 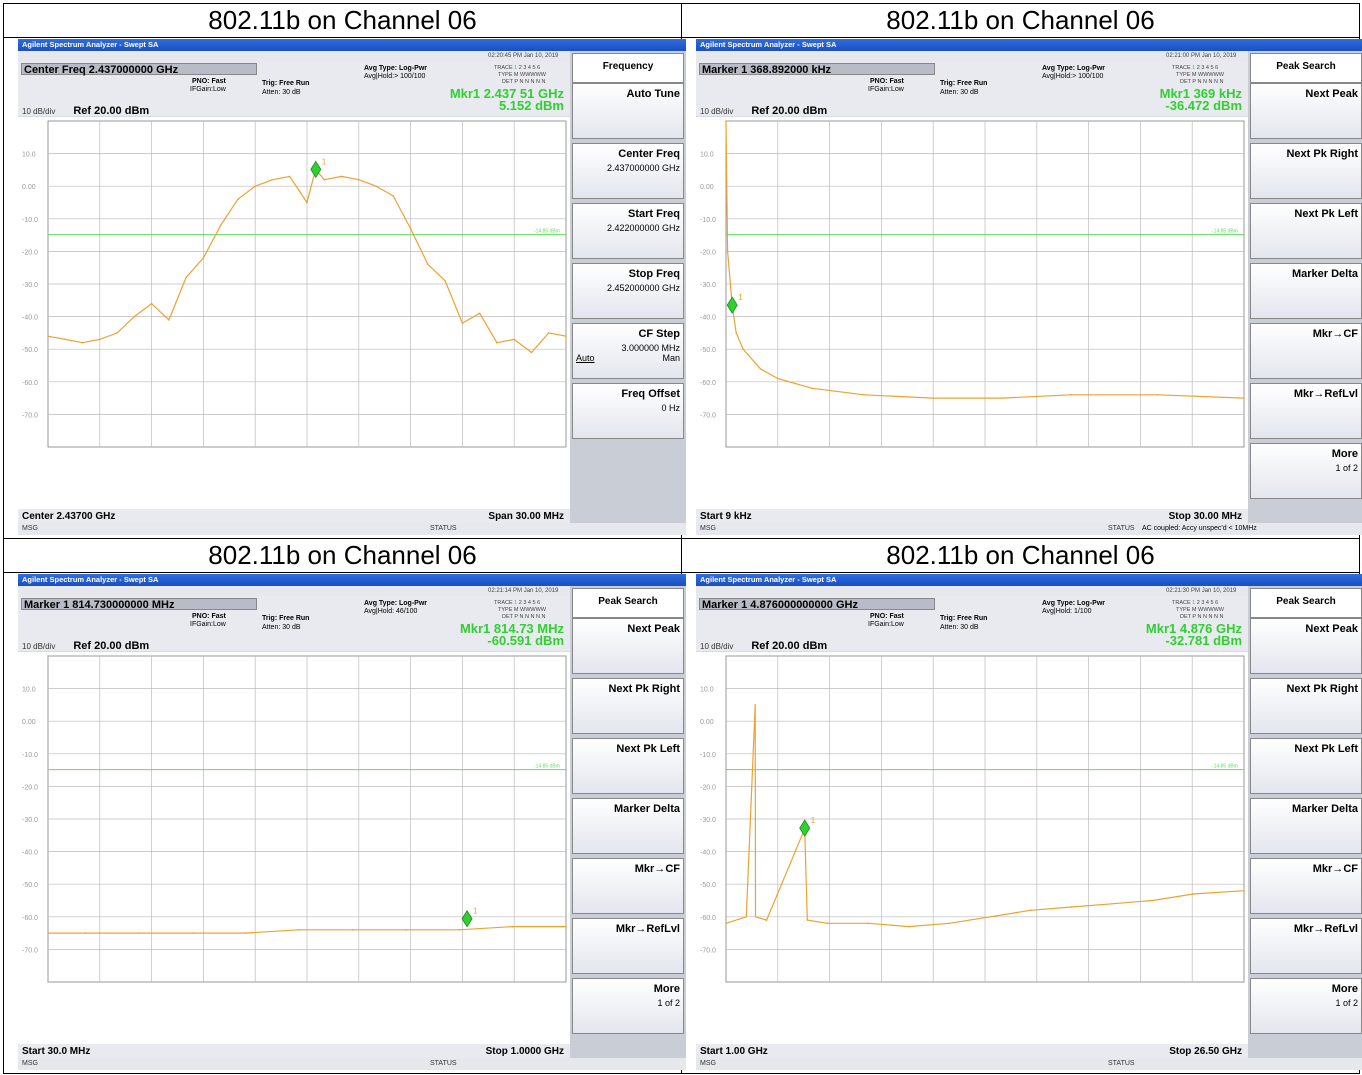 What do you see at coordinates (307, 260) in the screenshot?
I see `spectrum-trace` at bounding box center [307, 260].